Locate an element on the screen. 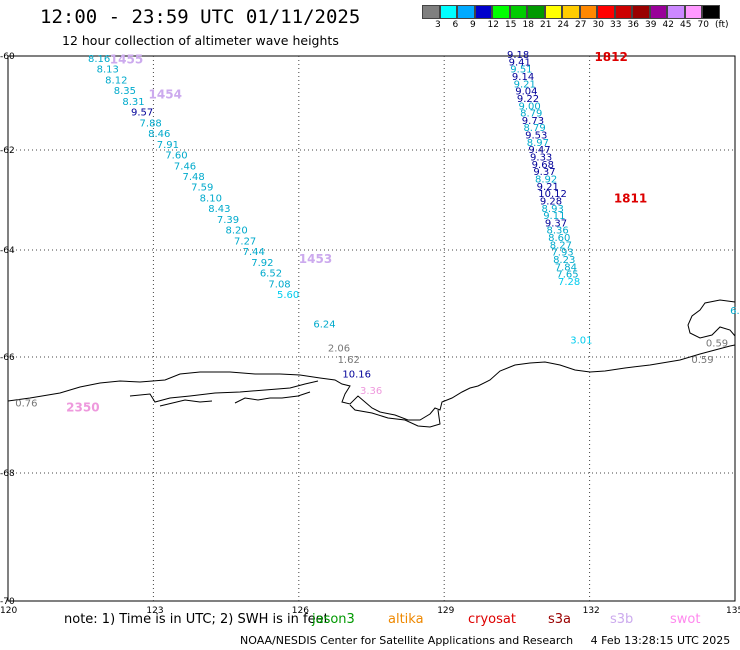 This screenshot has height=650, width=740. wave-height-label: 0.59 is located at coordinates (717, 343).